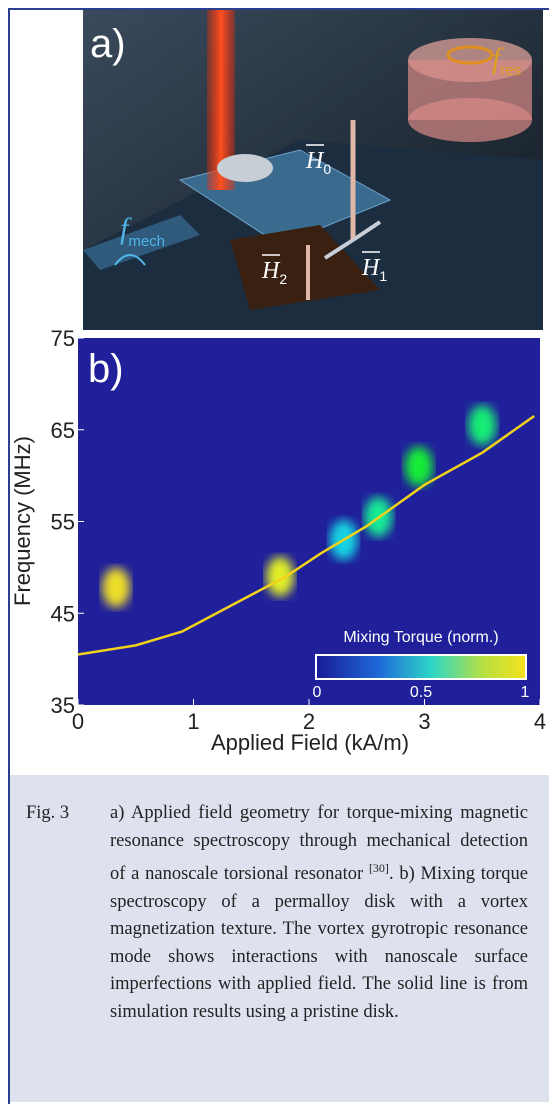 This screenshot has width=549, height=1104. I want to click on x-axis-label: Applied Field (kA/m), so click(310, 742).